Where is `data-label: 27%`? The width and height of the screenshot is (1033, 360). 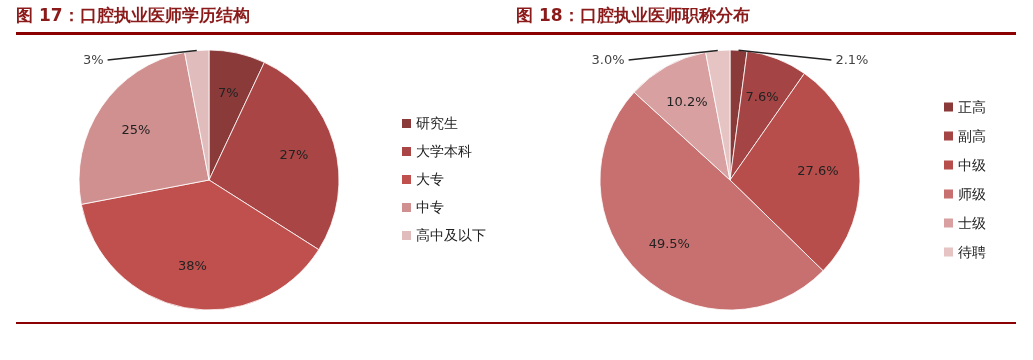
data-label: 27% is located at coordinates (294, 154).